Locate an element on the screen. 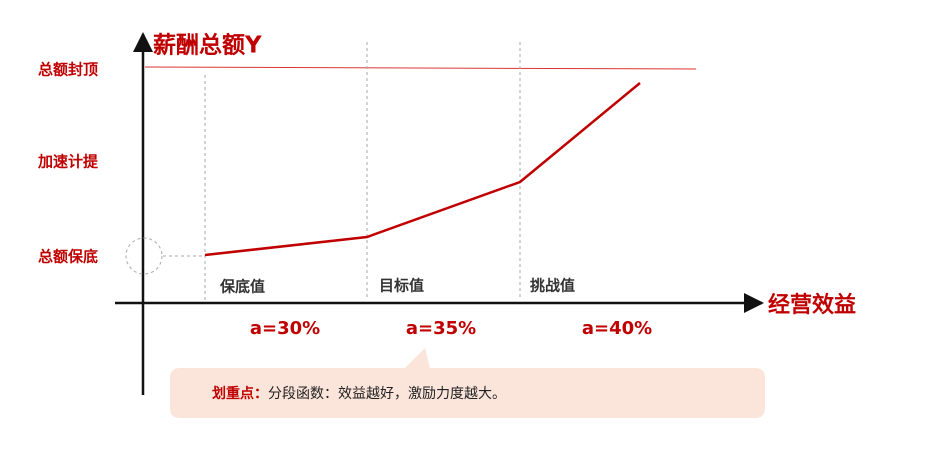  note-emphasis: 划重点： is located at coordinates (240, 393).